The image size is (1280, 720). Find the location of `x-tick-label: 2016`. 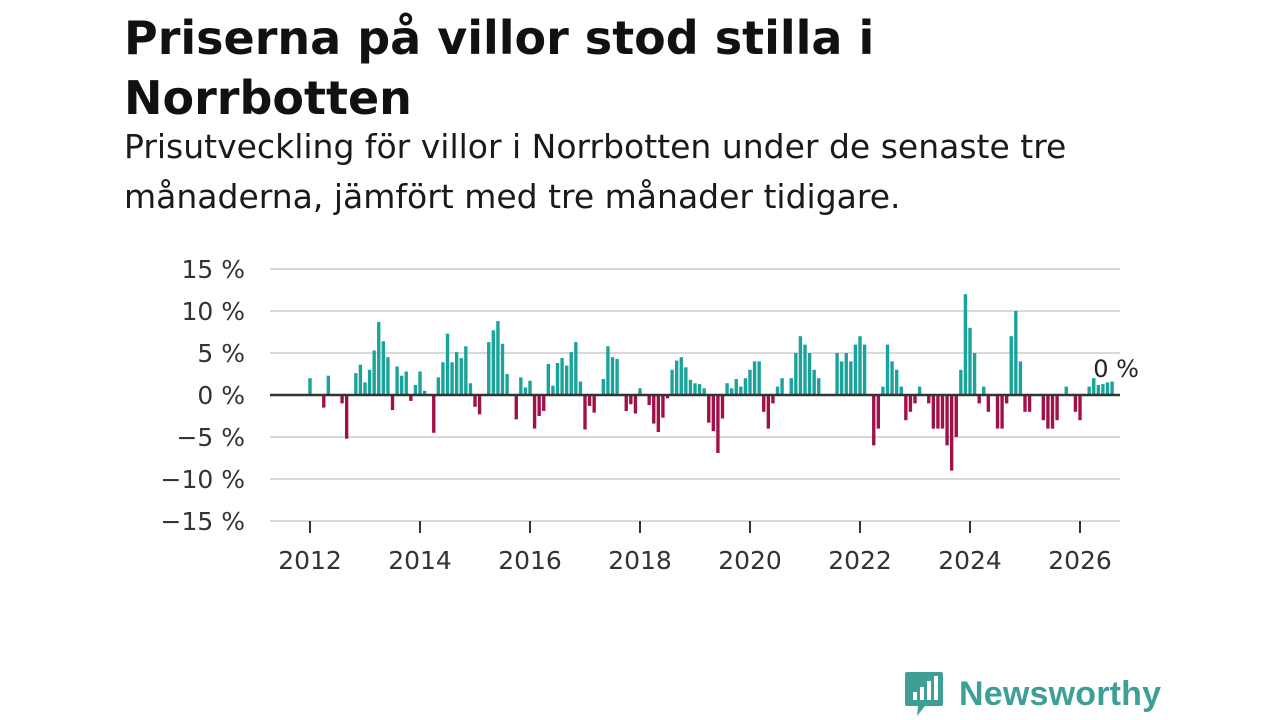

x-tick-label: 2016 is located at coordinates (530, 560).